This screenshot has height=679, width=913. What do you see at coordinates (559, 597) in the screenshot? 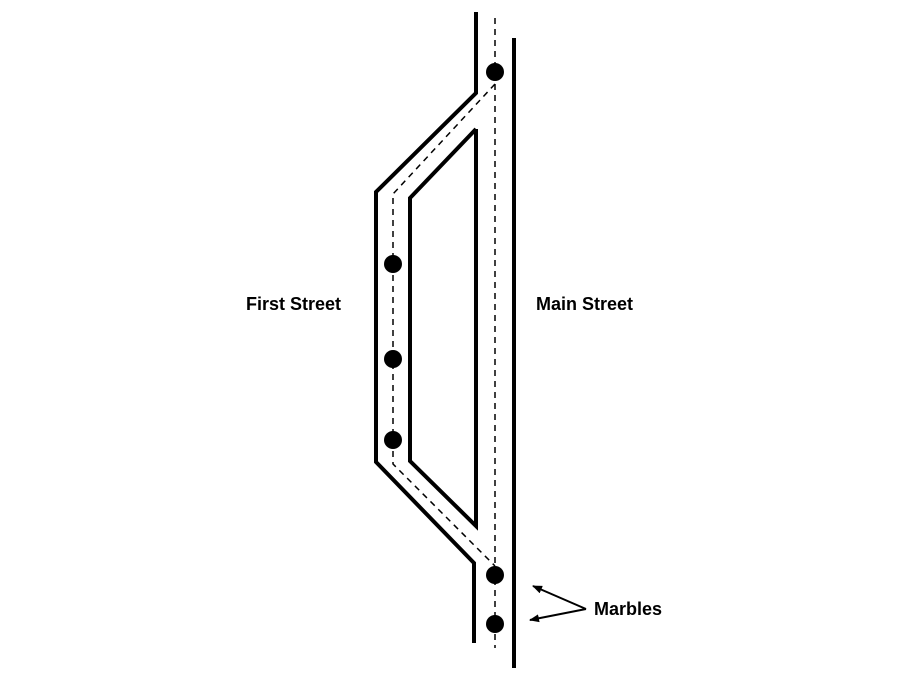
I see `marble-arrow-upper` at bounding box center [559, 597].